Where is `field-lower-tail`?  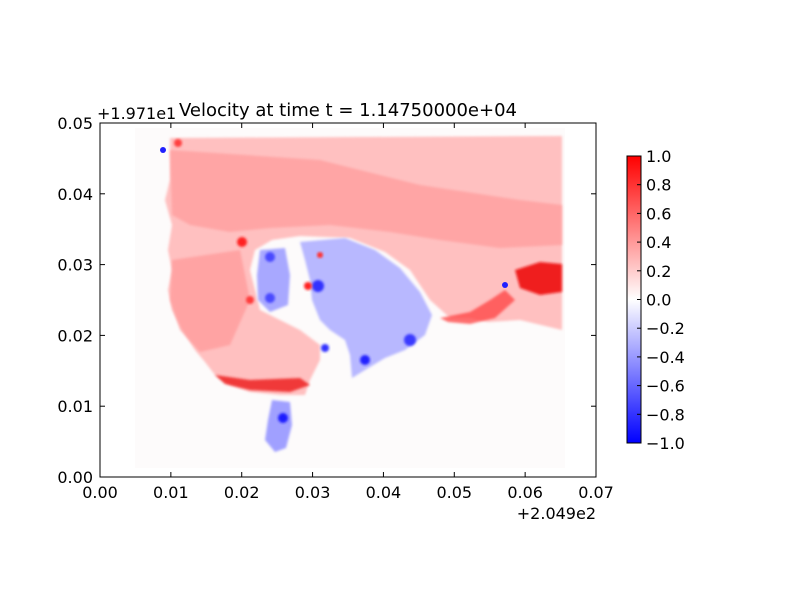
field-lower-tail is located at coordinates (278, 426).